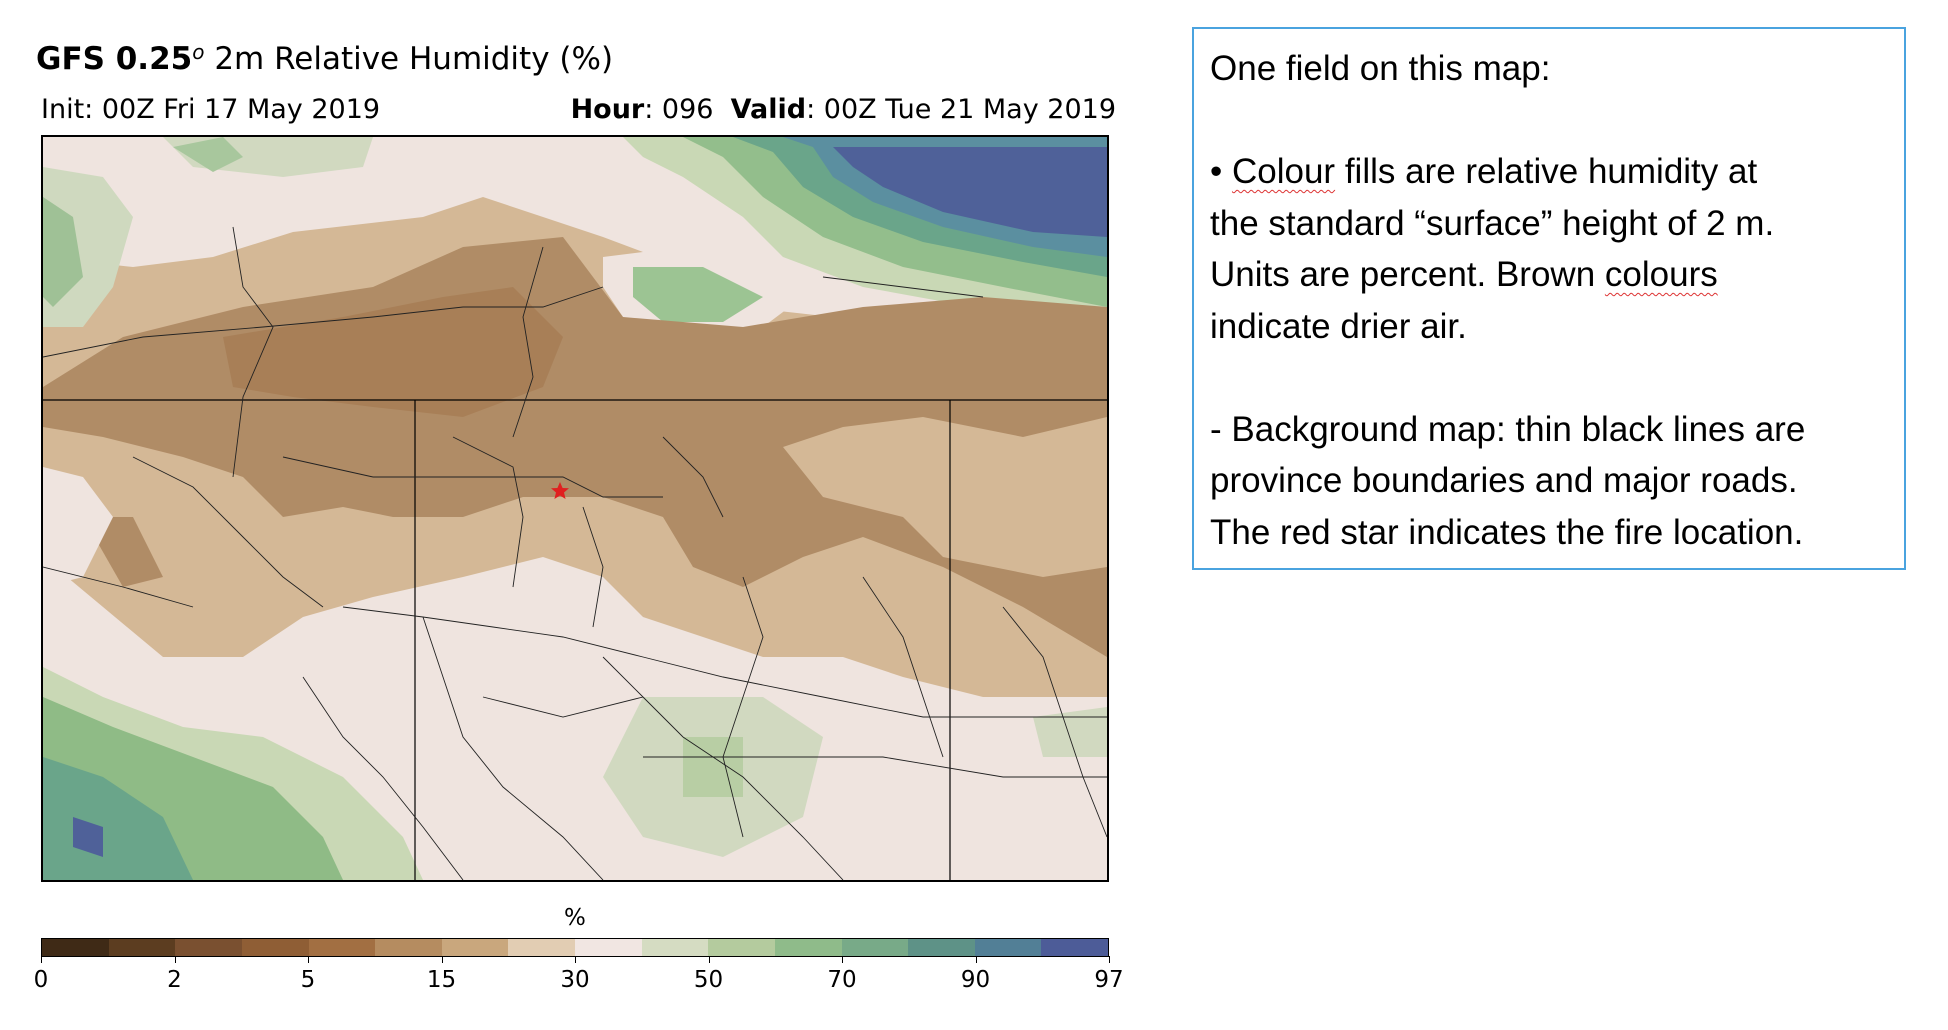  Describe the element at coordinates (708, 980) in the screenshot. I see `colorbar-tick-label: 50` at that location.